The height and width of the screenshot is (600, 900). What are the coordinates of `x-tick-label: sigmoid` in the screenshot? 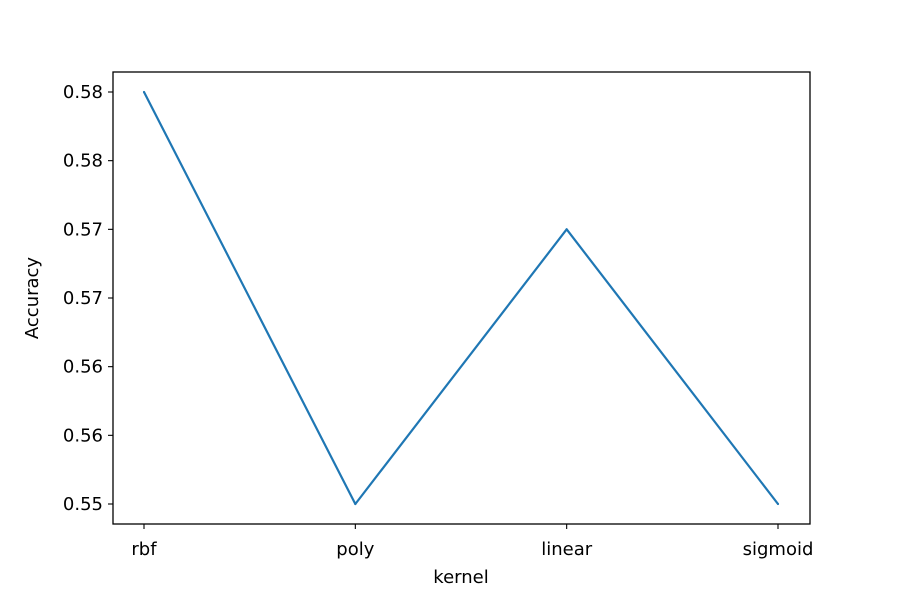 It's located at (778, 549).